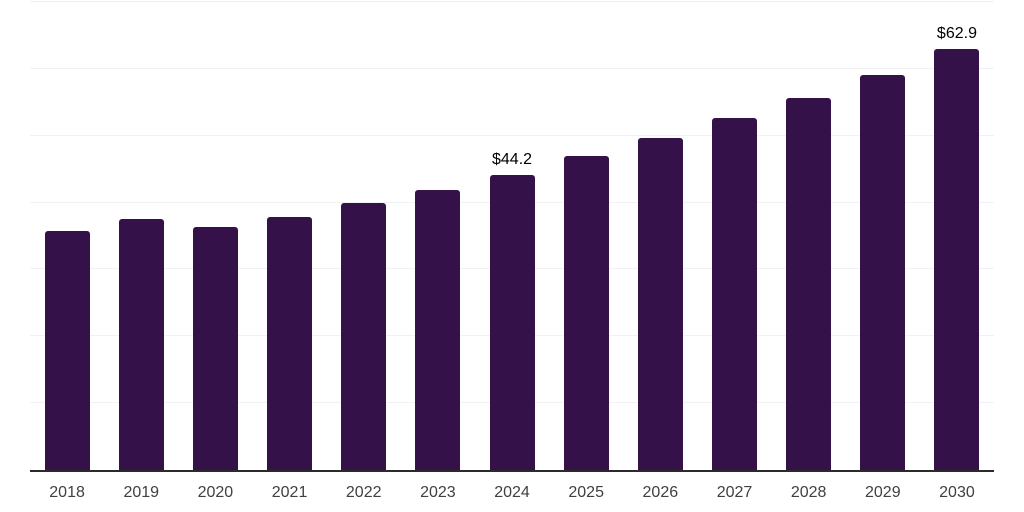  I want to click on bar-2021, so click(290, 343).